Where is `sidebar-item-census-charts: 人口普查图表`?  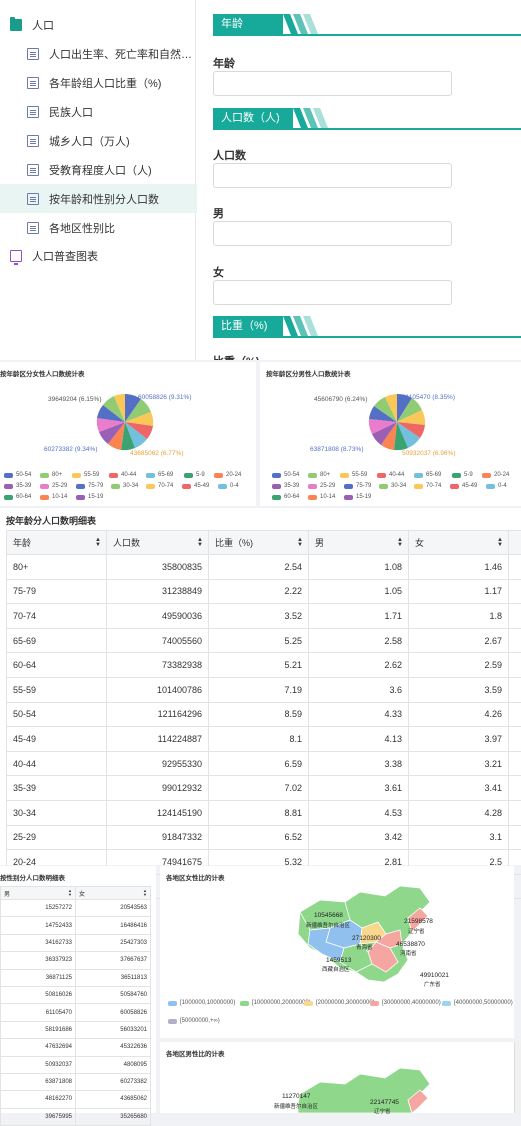 sidebar-item-census-charts: 人口普查图表 is located at coordinates (102, 255).